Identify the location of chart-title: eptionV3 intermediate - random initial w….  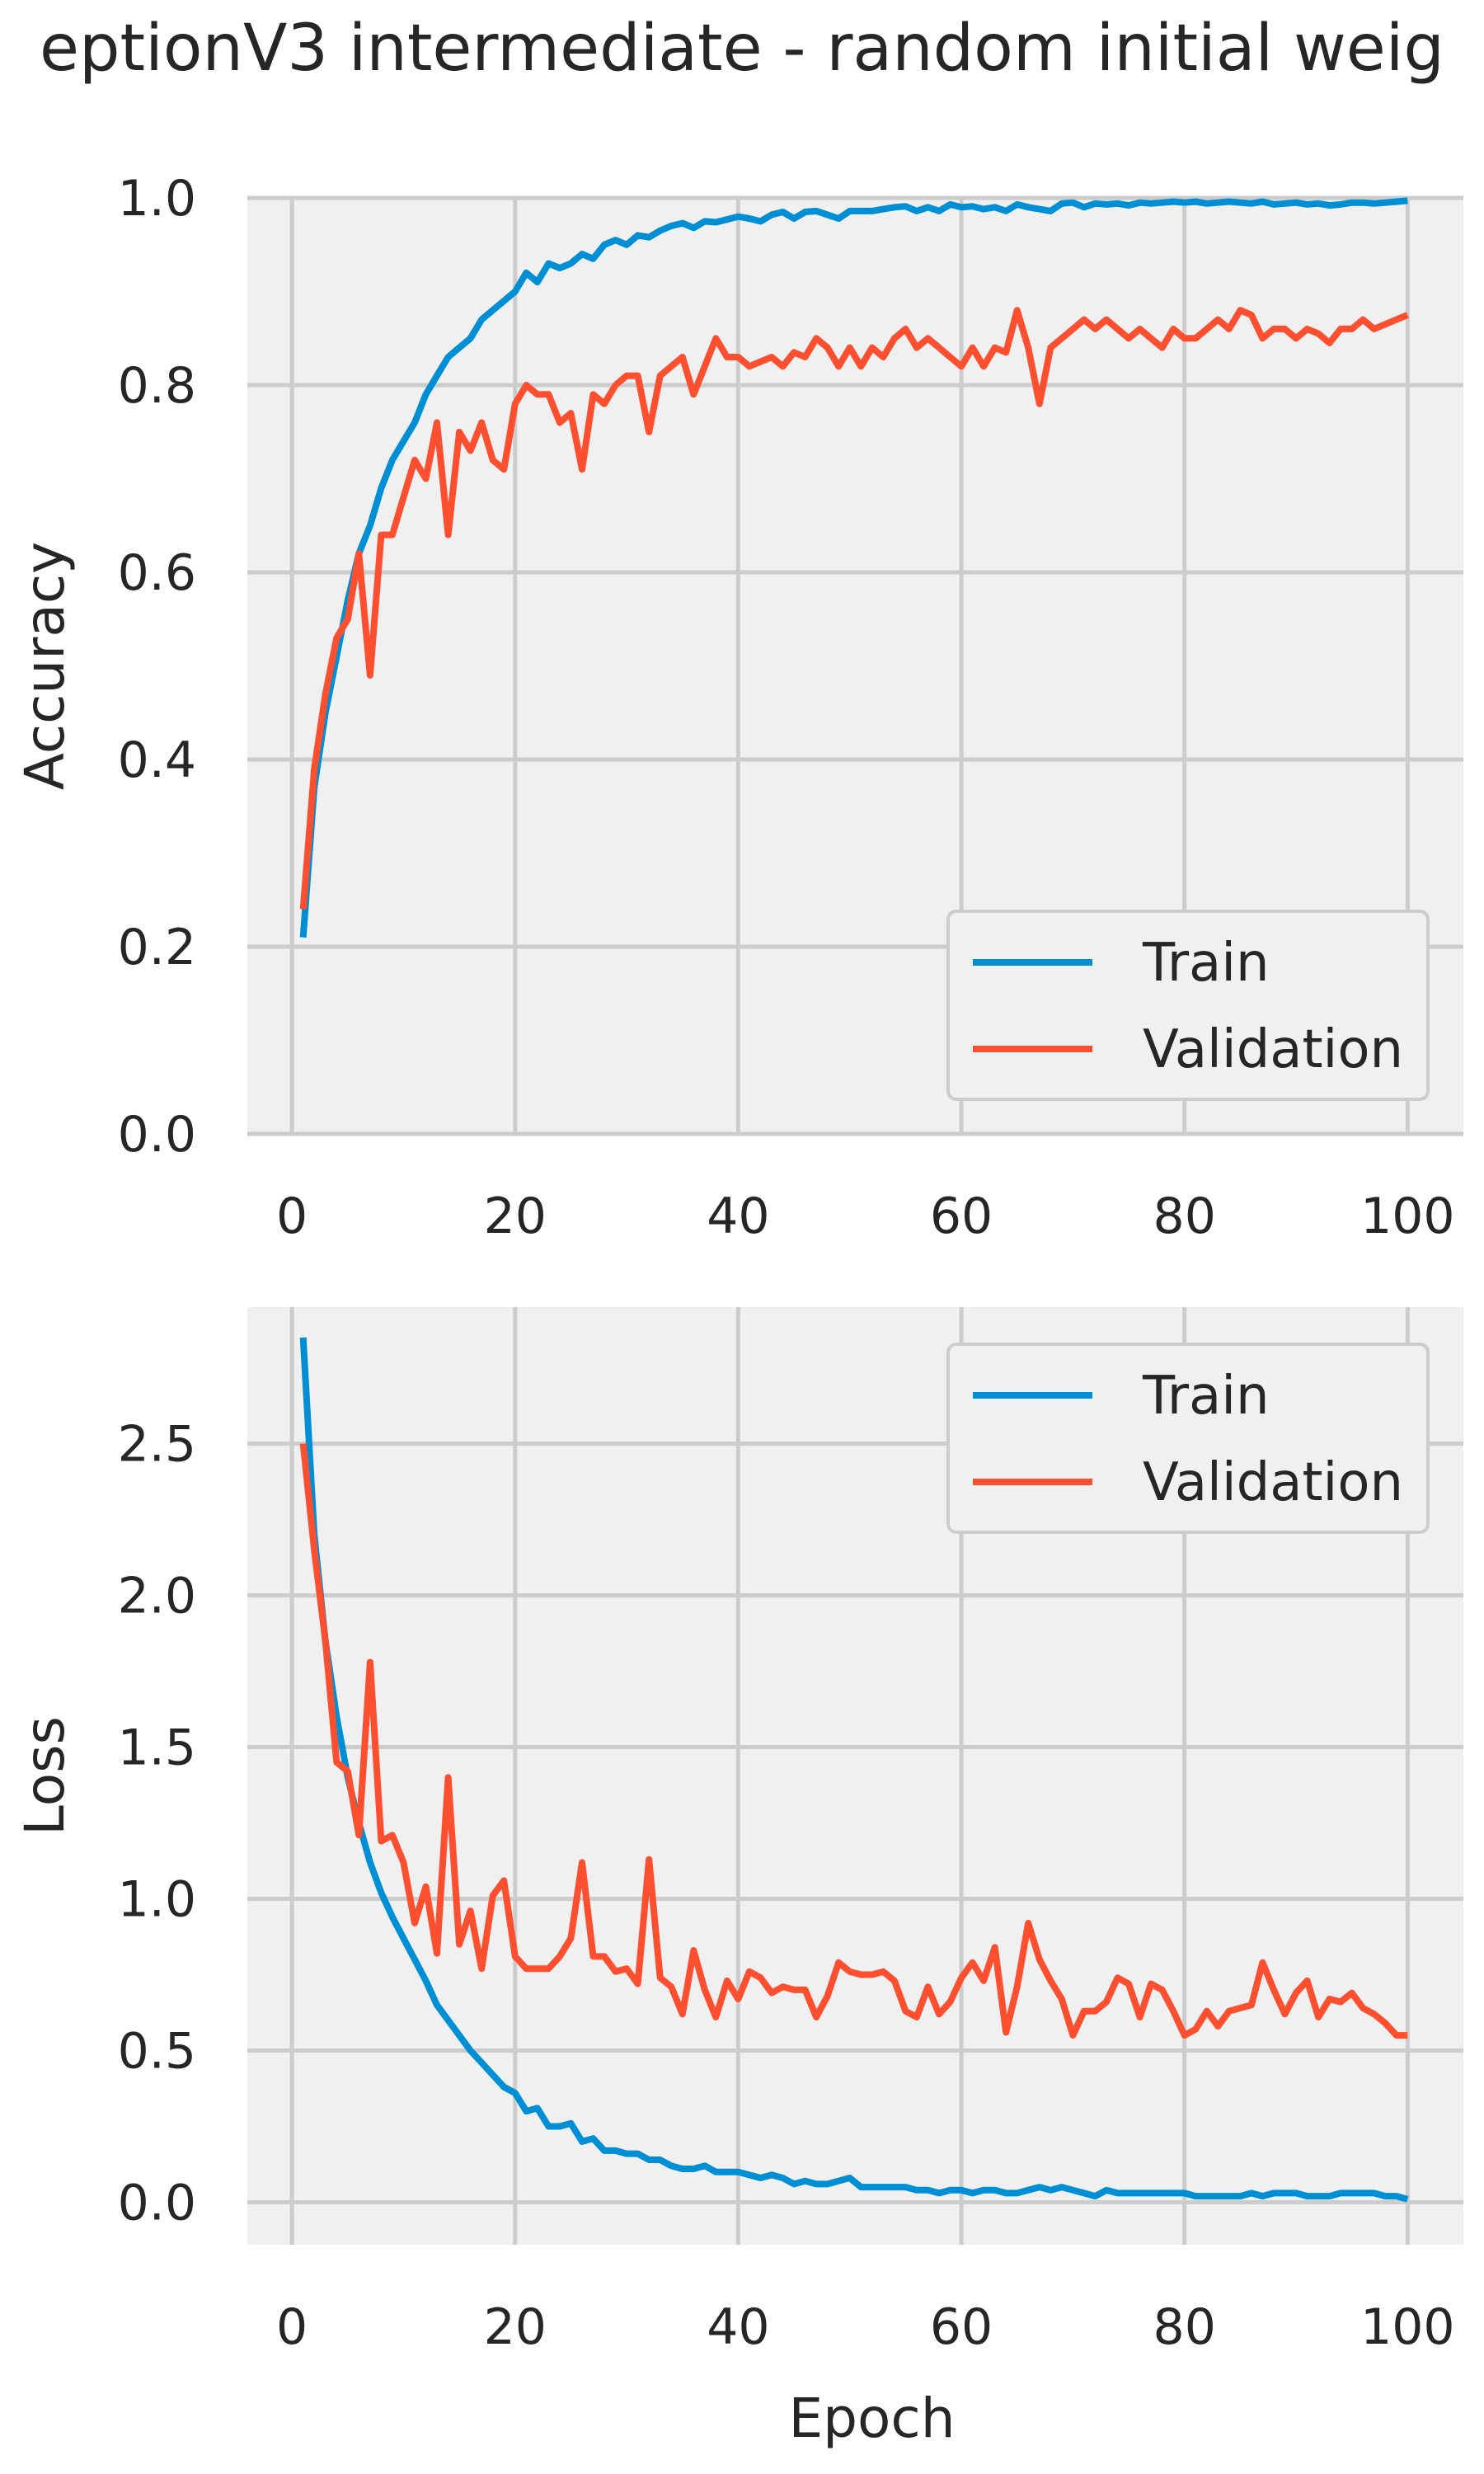
(742, 49).